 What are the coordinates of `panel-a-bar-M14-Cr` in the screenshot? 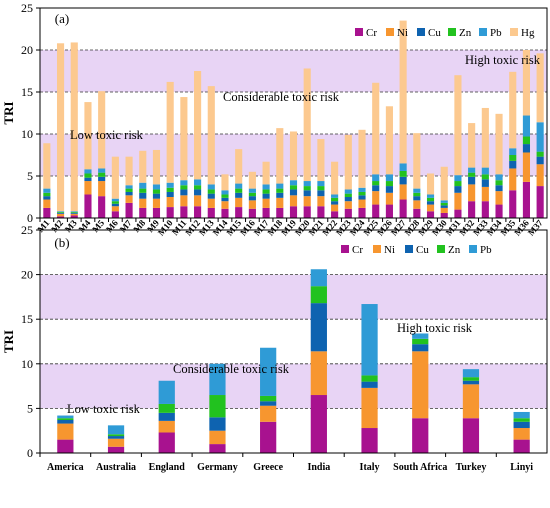 It's located at (225, 213).